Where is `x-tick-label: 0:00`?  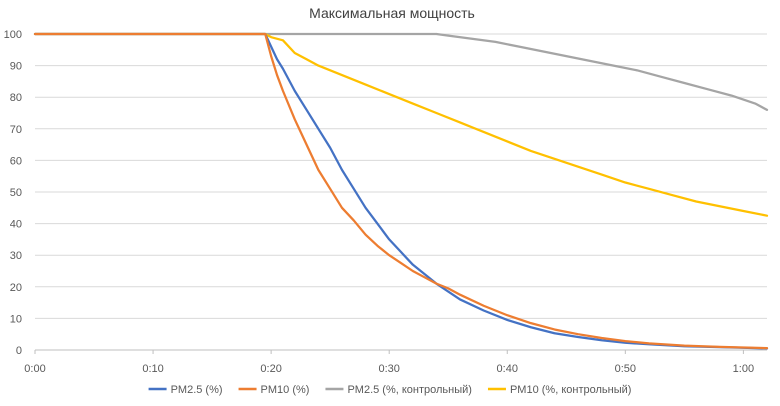
x-tick-label: 0:00 is located at coordinates (34, 369).